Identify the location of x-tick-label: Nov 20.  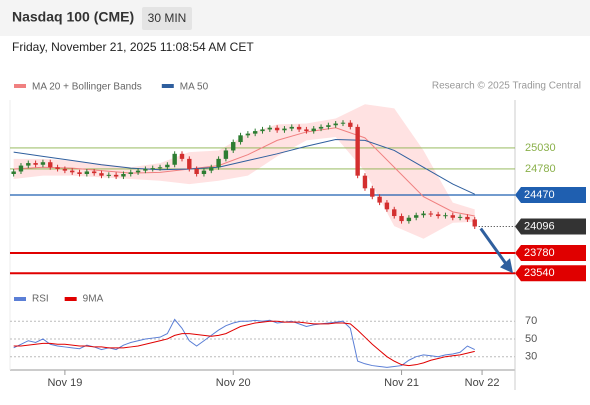
(233, 383).